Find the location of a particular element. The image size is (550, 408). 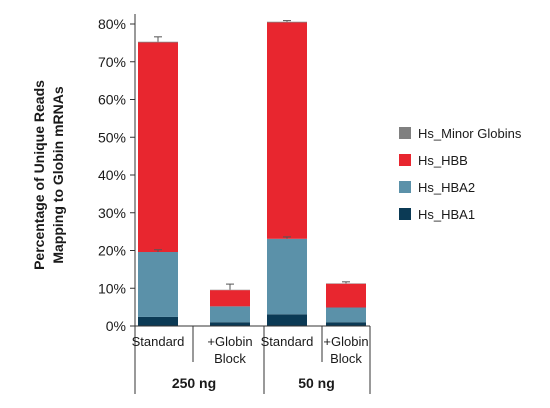

y-axis-label-line: Percentage of Unique Reads is located at coordinates (39, 175).